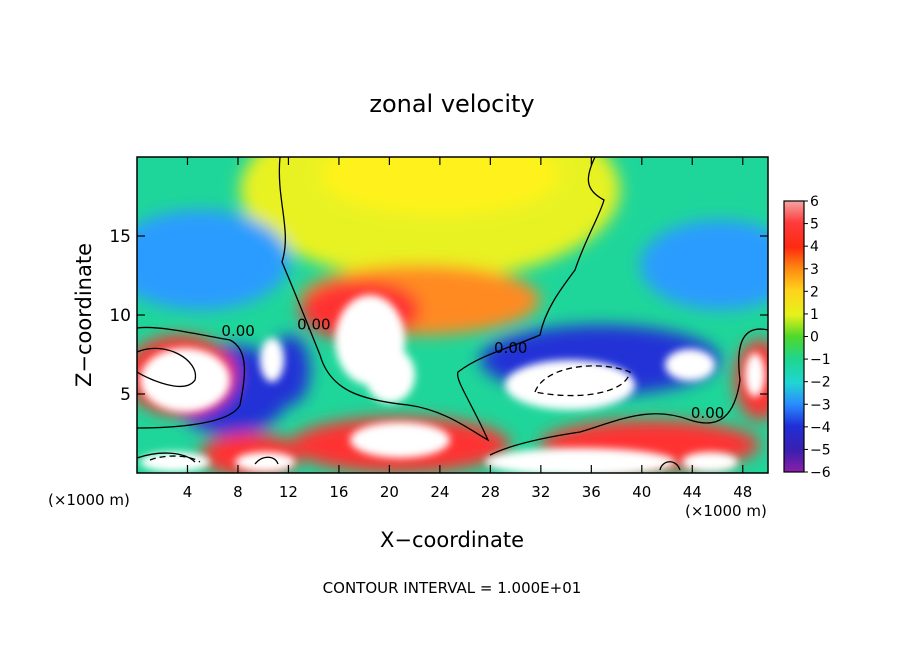 The image size is (904, 654). I want to click on y-tick-label: 10, so click(120, 316).